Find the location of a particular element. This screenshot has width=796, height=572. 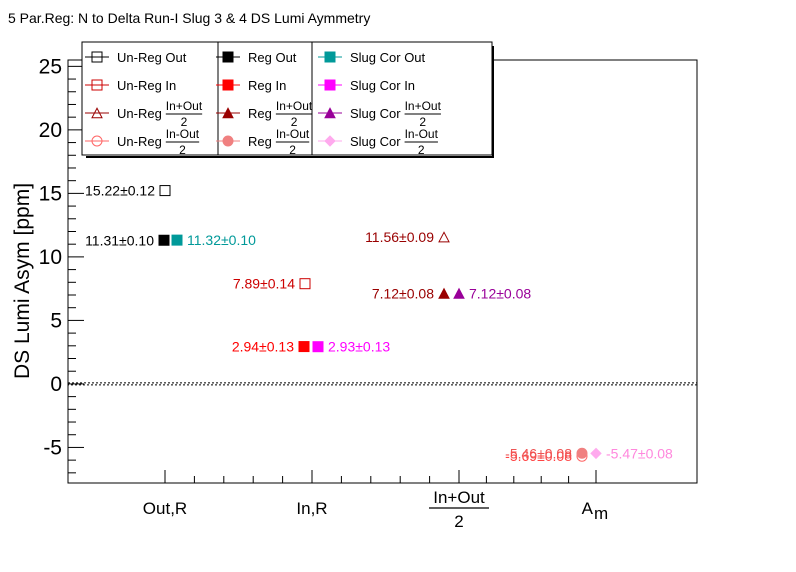

legend-label: Un-Reg In is located at coordinates (146, 85).